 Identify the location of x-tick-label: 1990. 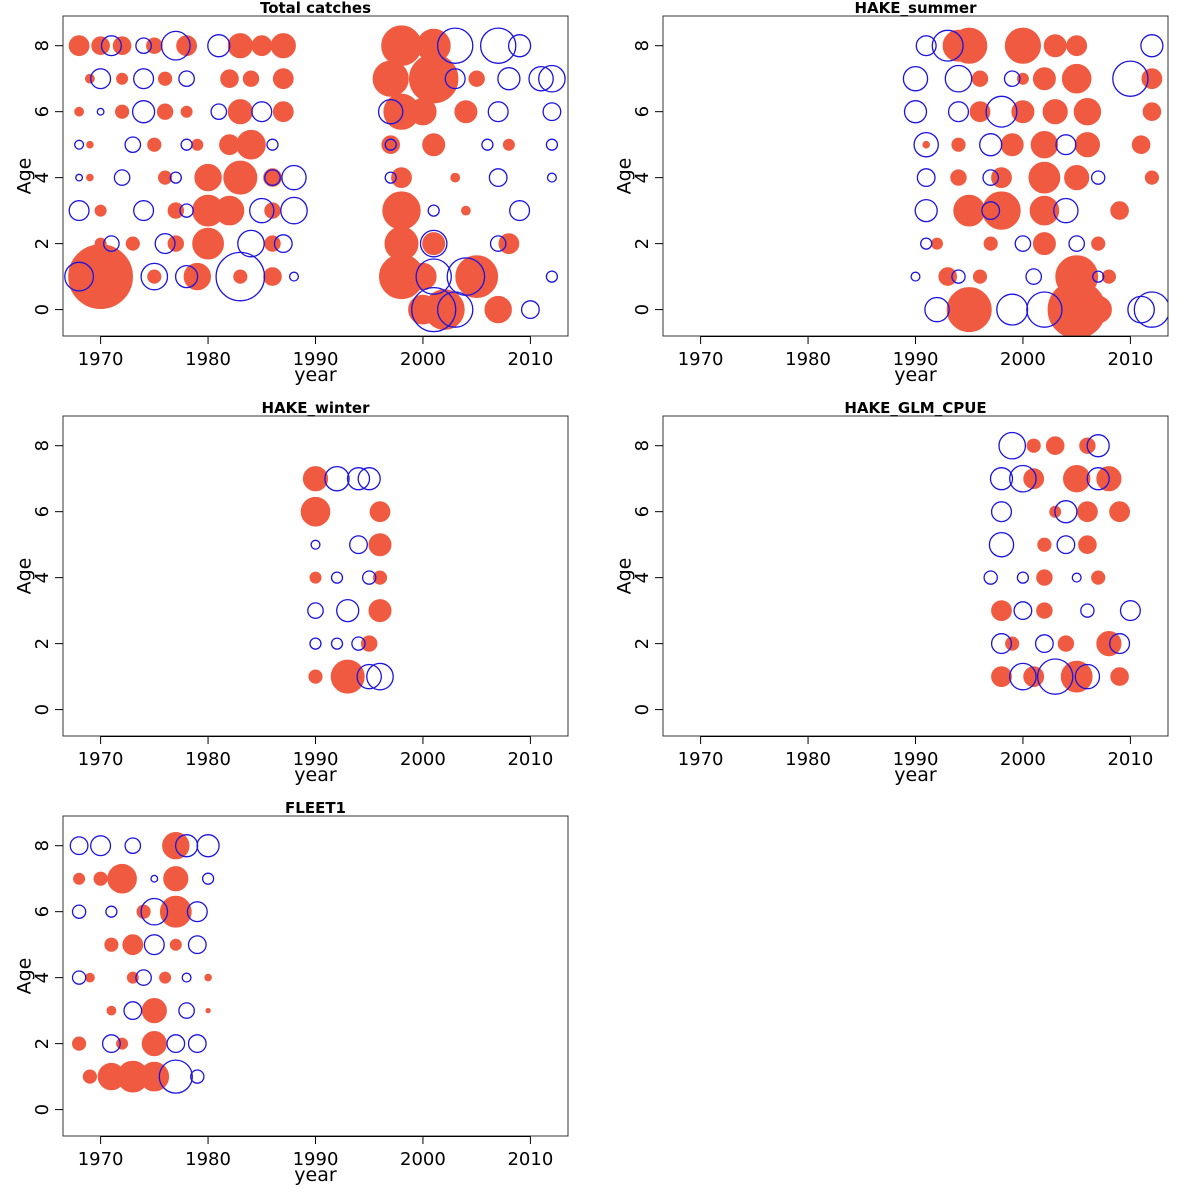
(316, 759).